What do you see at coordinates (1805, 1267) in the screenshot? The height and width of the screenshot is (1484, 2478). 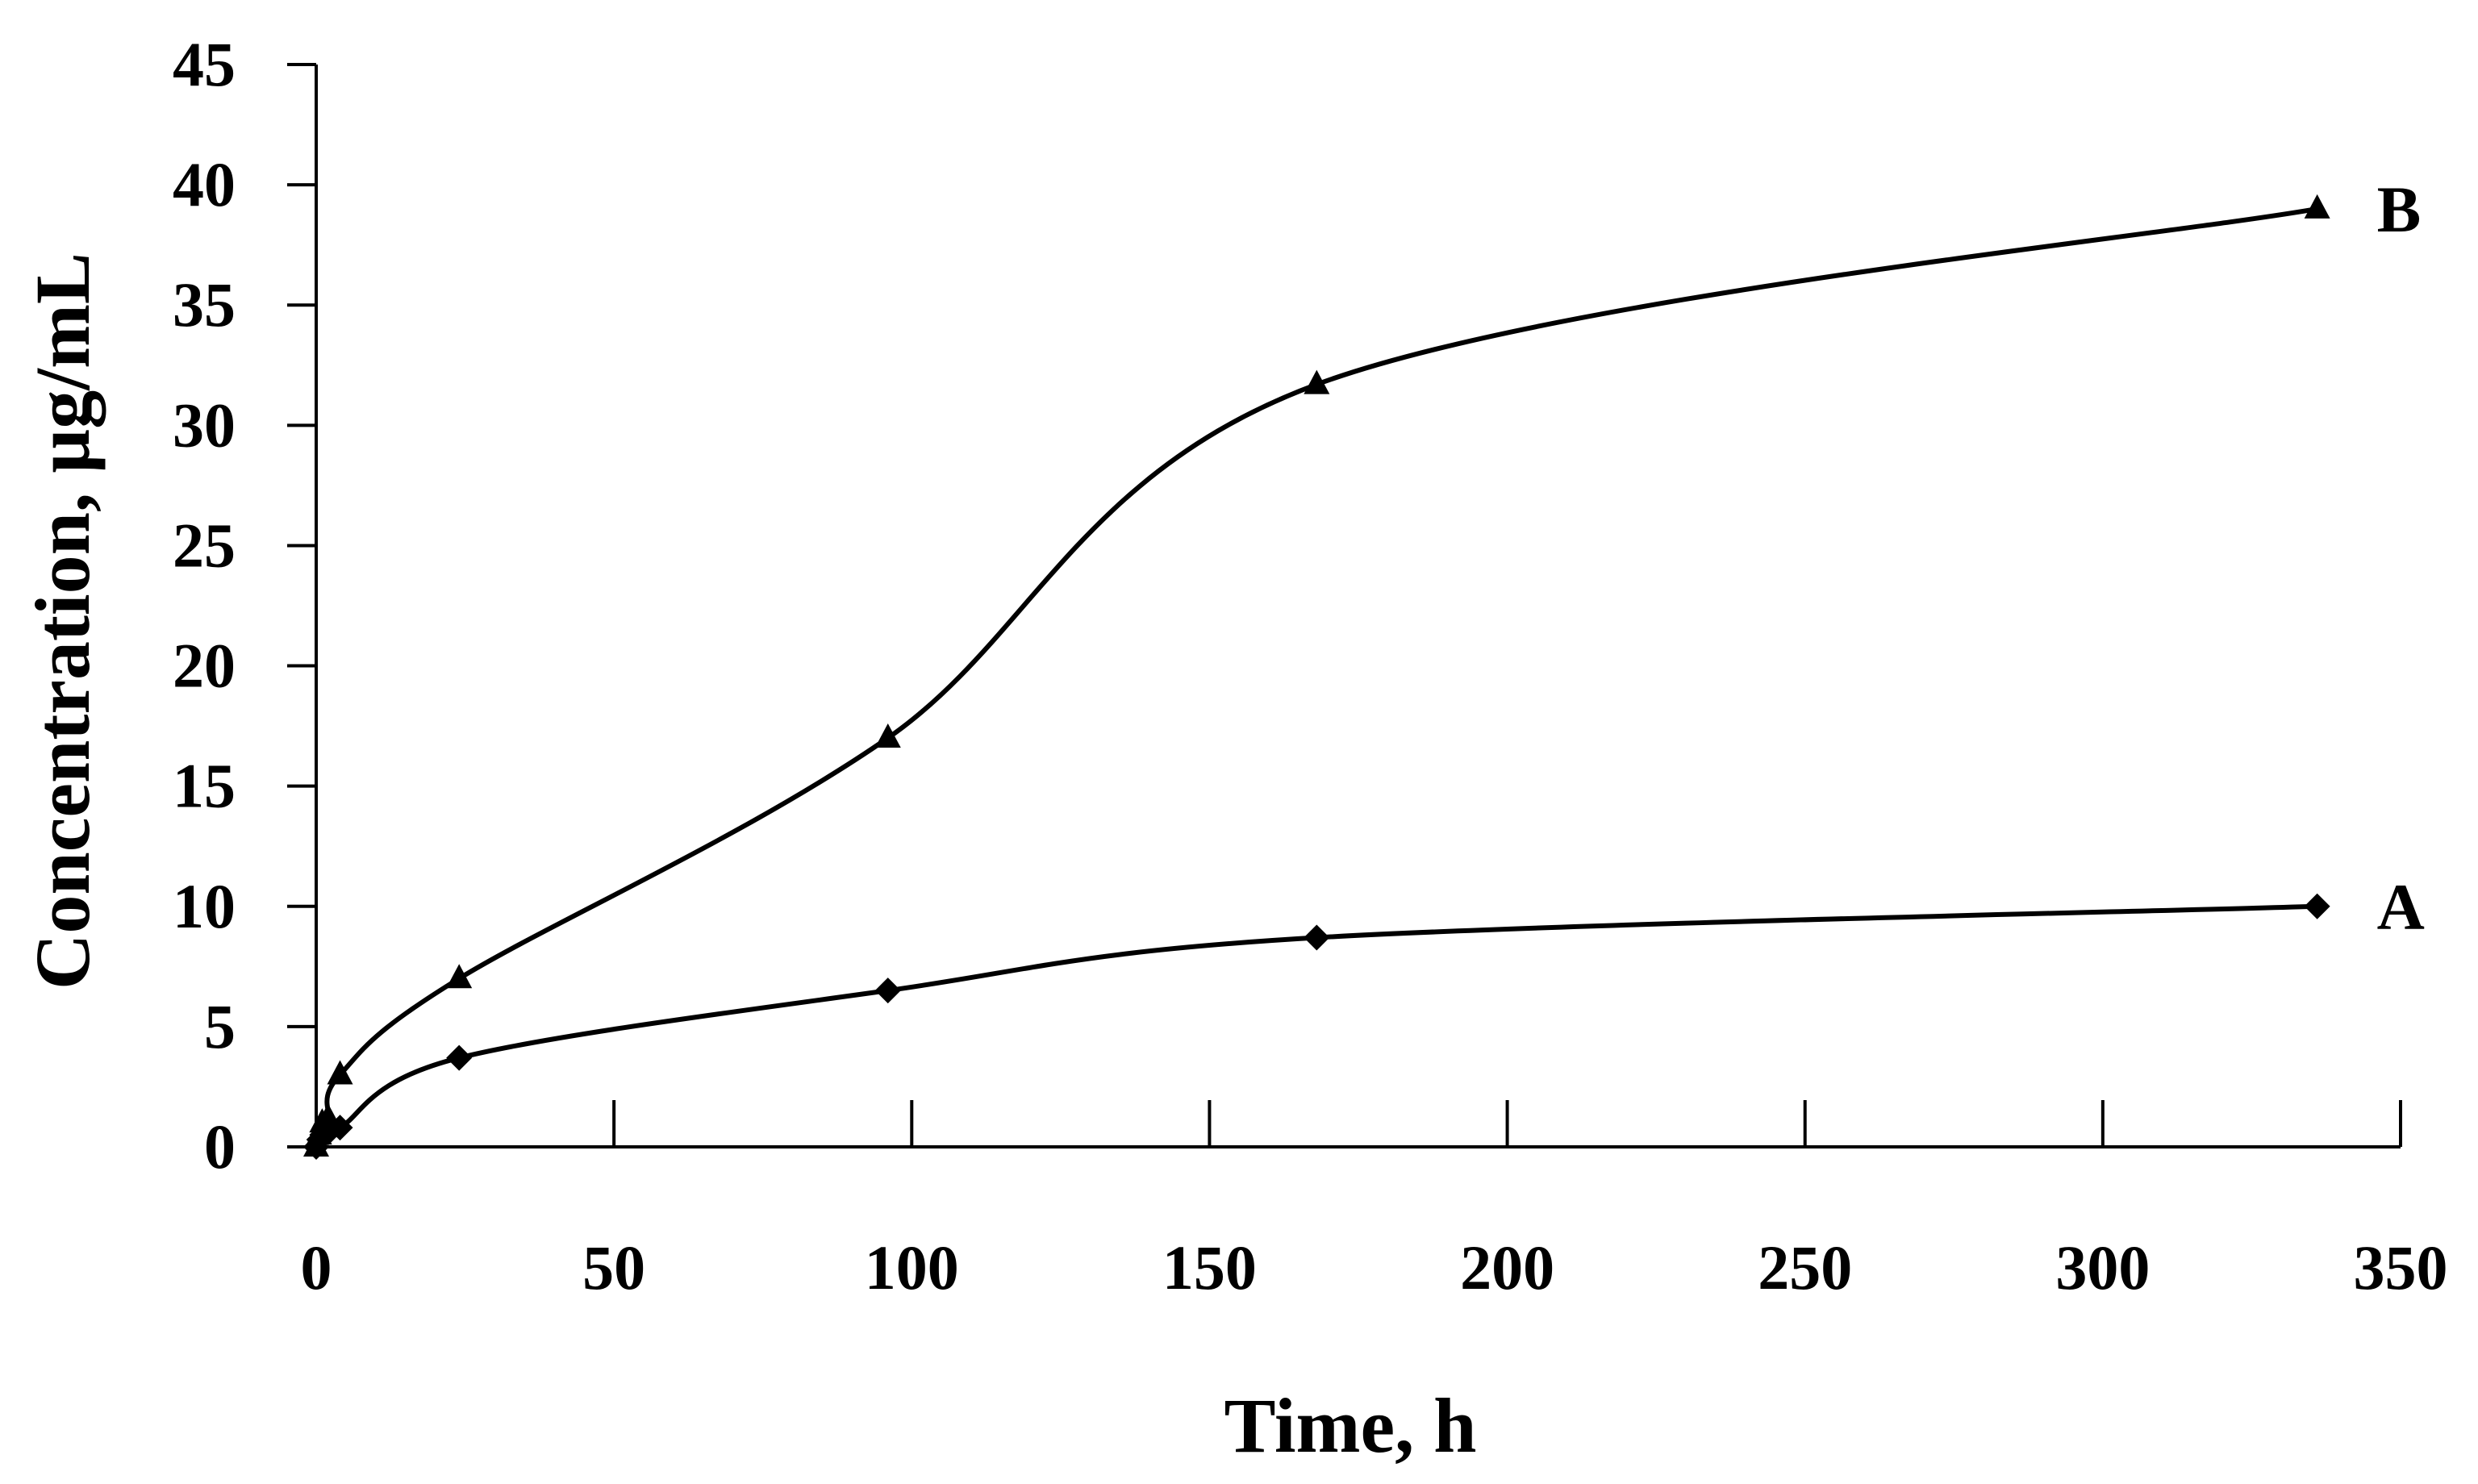 I see `x-tick-label: 250` at bounding box center [1805, 1267].